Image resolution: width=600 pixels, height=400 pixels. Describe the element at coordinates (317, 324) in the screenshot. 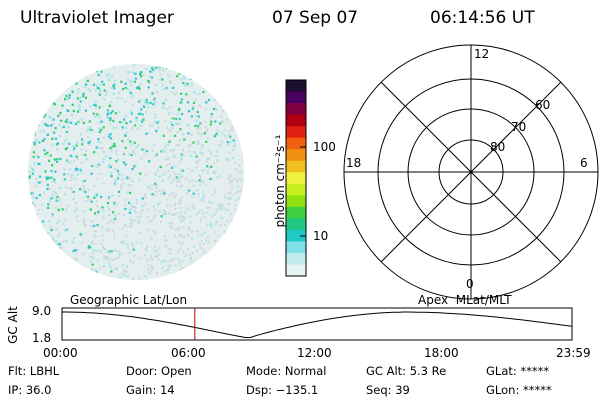

I see `orbit-altitude-panel` at that location.